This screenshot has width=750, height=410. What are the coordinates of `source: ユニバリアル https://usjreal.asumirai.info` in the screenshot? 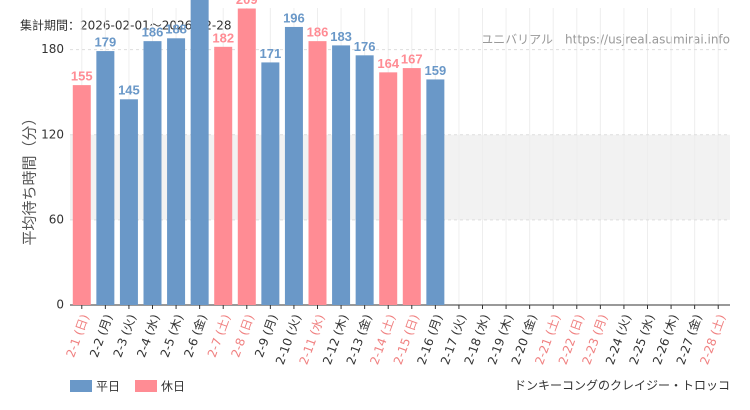 It's located at (605, 40).